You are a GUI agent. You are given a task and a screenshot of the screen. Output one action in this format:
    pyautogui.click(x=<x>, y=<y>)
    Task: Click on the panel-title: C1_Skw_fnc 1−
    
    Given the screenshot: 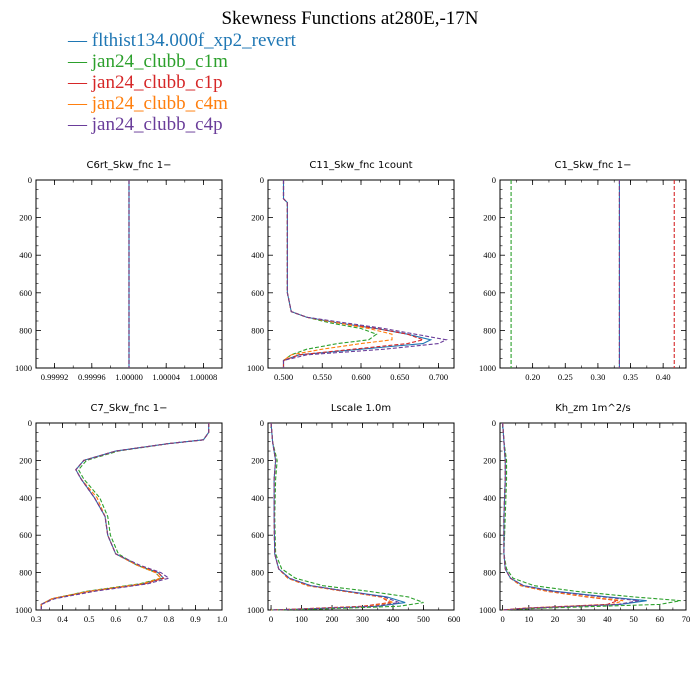 What is the action you would take?
    pyautogui.click(x=593, y=165)
    